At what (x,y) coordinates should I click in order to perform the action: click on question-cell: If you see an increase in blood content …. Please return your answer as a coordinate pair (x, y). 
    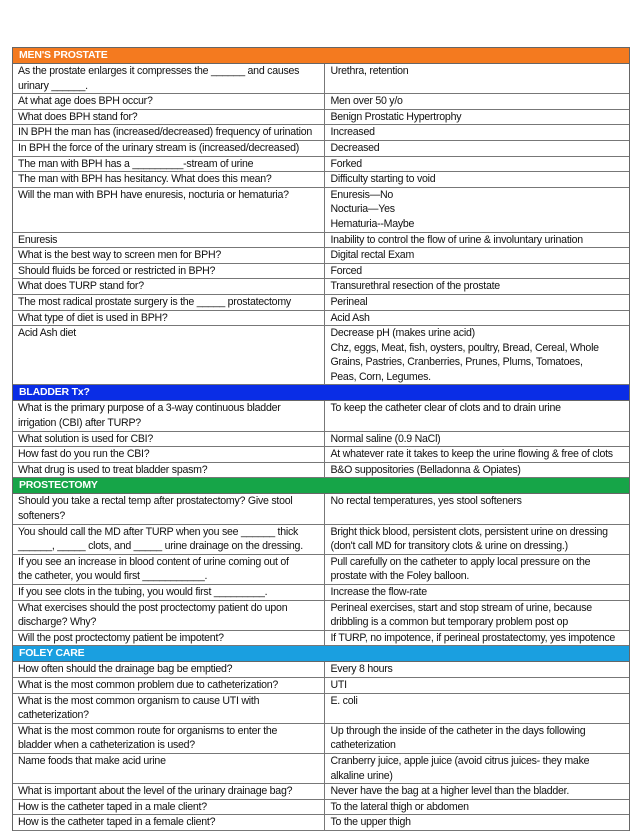
    Looking at the image, I should click on (169, 569).